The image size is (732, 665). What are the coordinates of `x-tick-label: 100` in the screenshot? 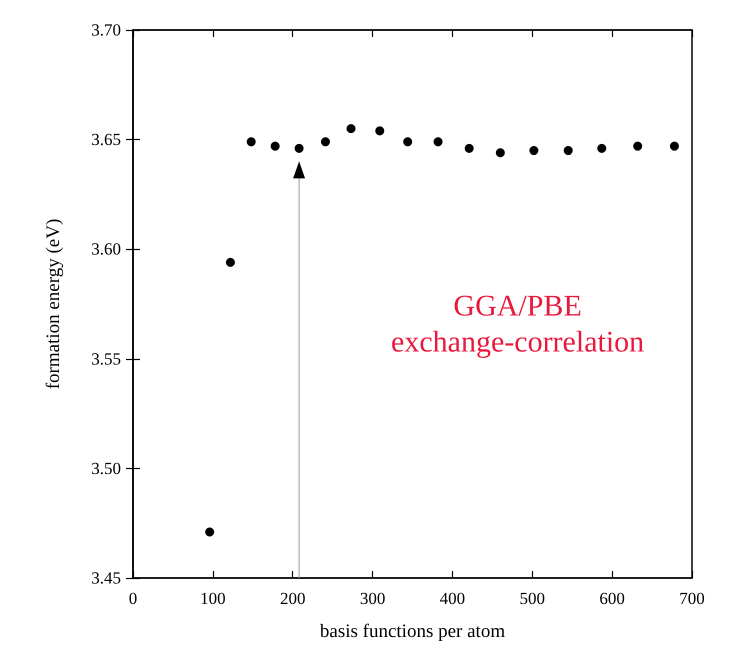 It's located at (213, 598).